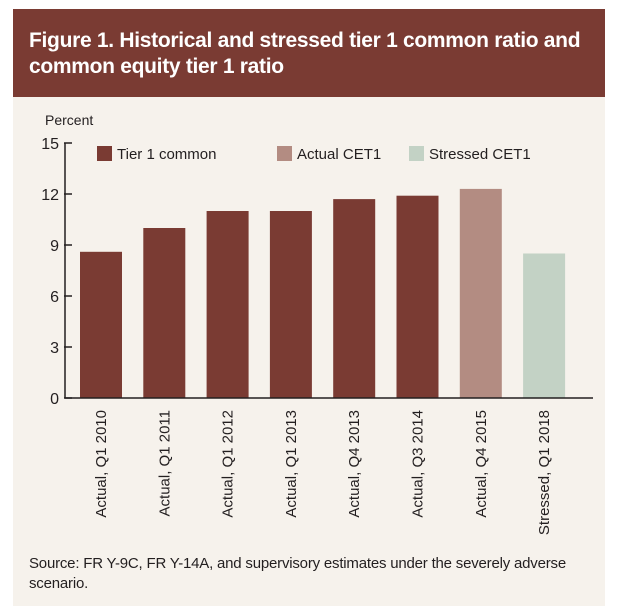 This screenshot has height=615, width=618. What do you see at coordinates (339, 154) in the screenshot?
I see `legend-label-2: Actual CET1` at bounding box center [339, 154].